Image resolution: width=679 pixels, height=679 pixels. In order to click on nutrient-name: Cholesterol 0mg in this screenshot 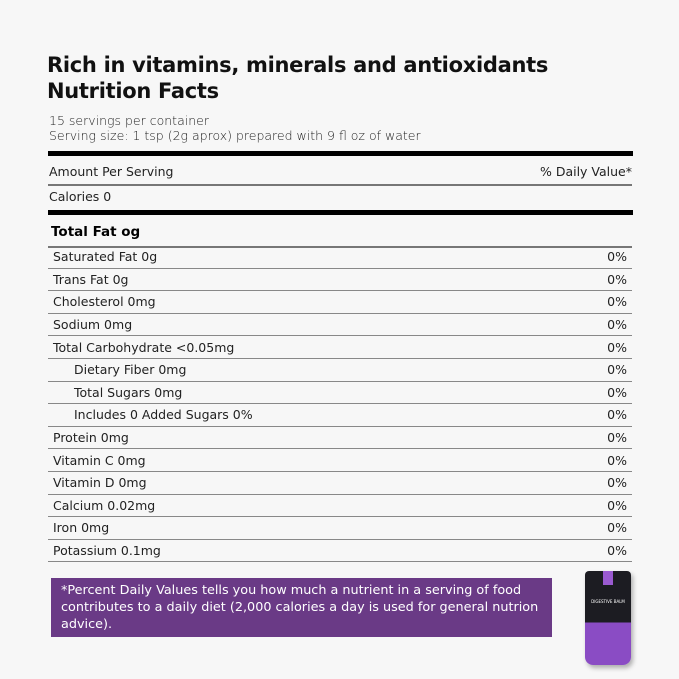, I will do `click(104, 302)`.